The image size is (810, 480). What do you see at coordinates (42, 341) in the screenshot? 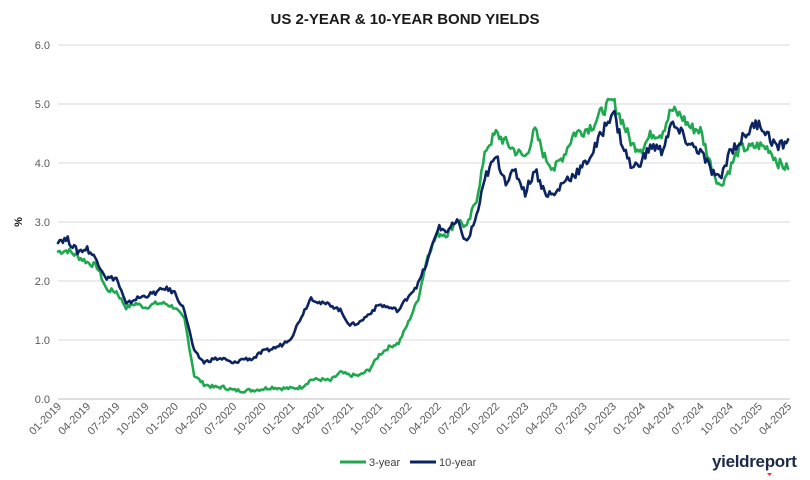
I see `y-tick-label: 1.0` at bounding box center [42, 341].